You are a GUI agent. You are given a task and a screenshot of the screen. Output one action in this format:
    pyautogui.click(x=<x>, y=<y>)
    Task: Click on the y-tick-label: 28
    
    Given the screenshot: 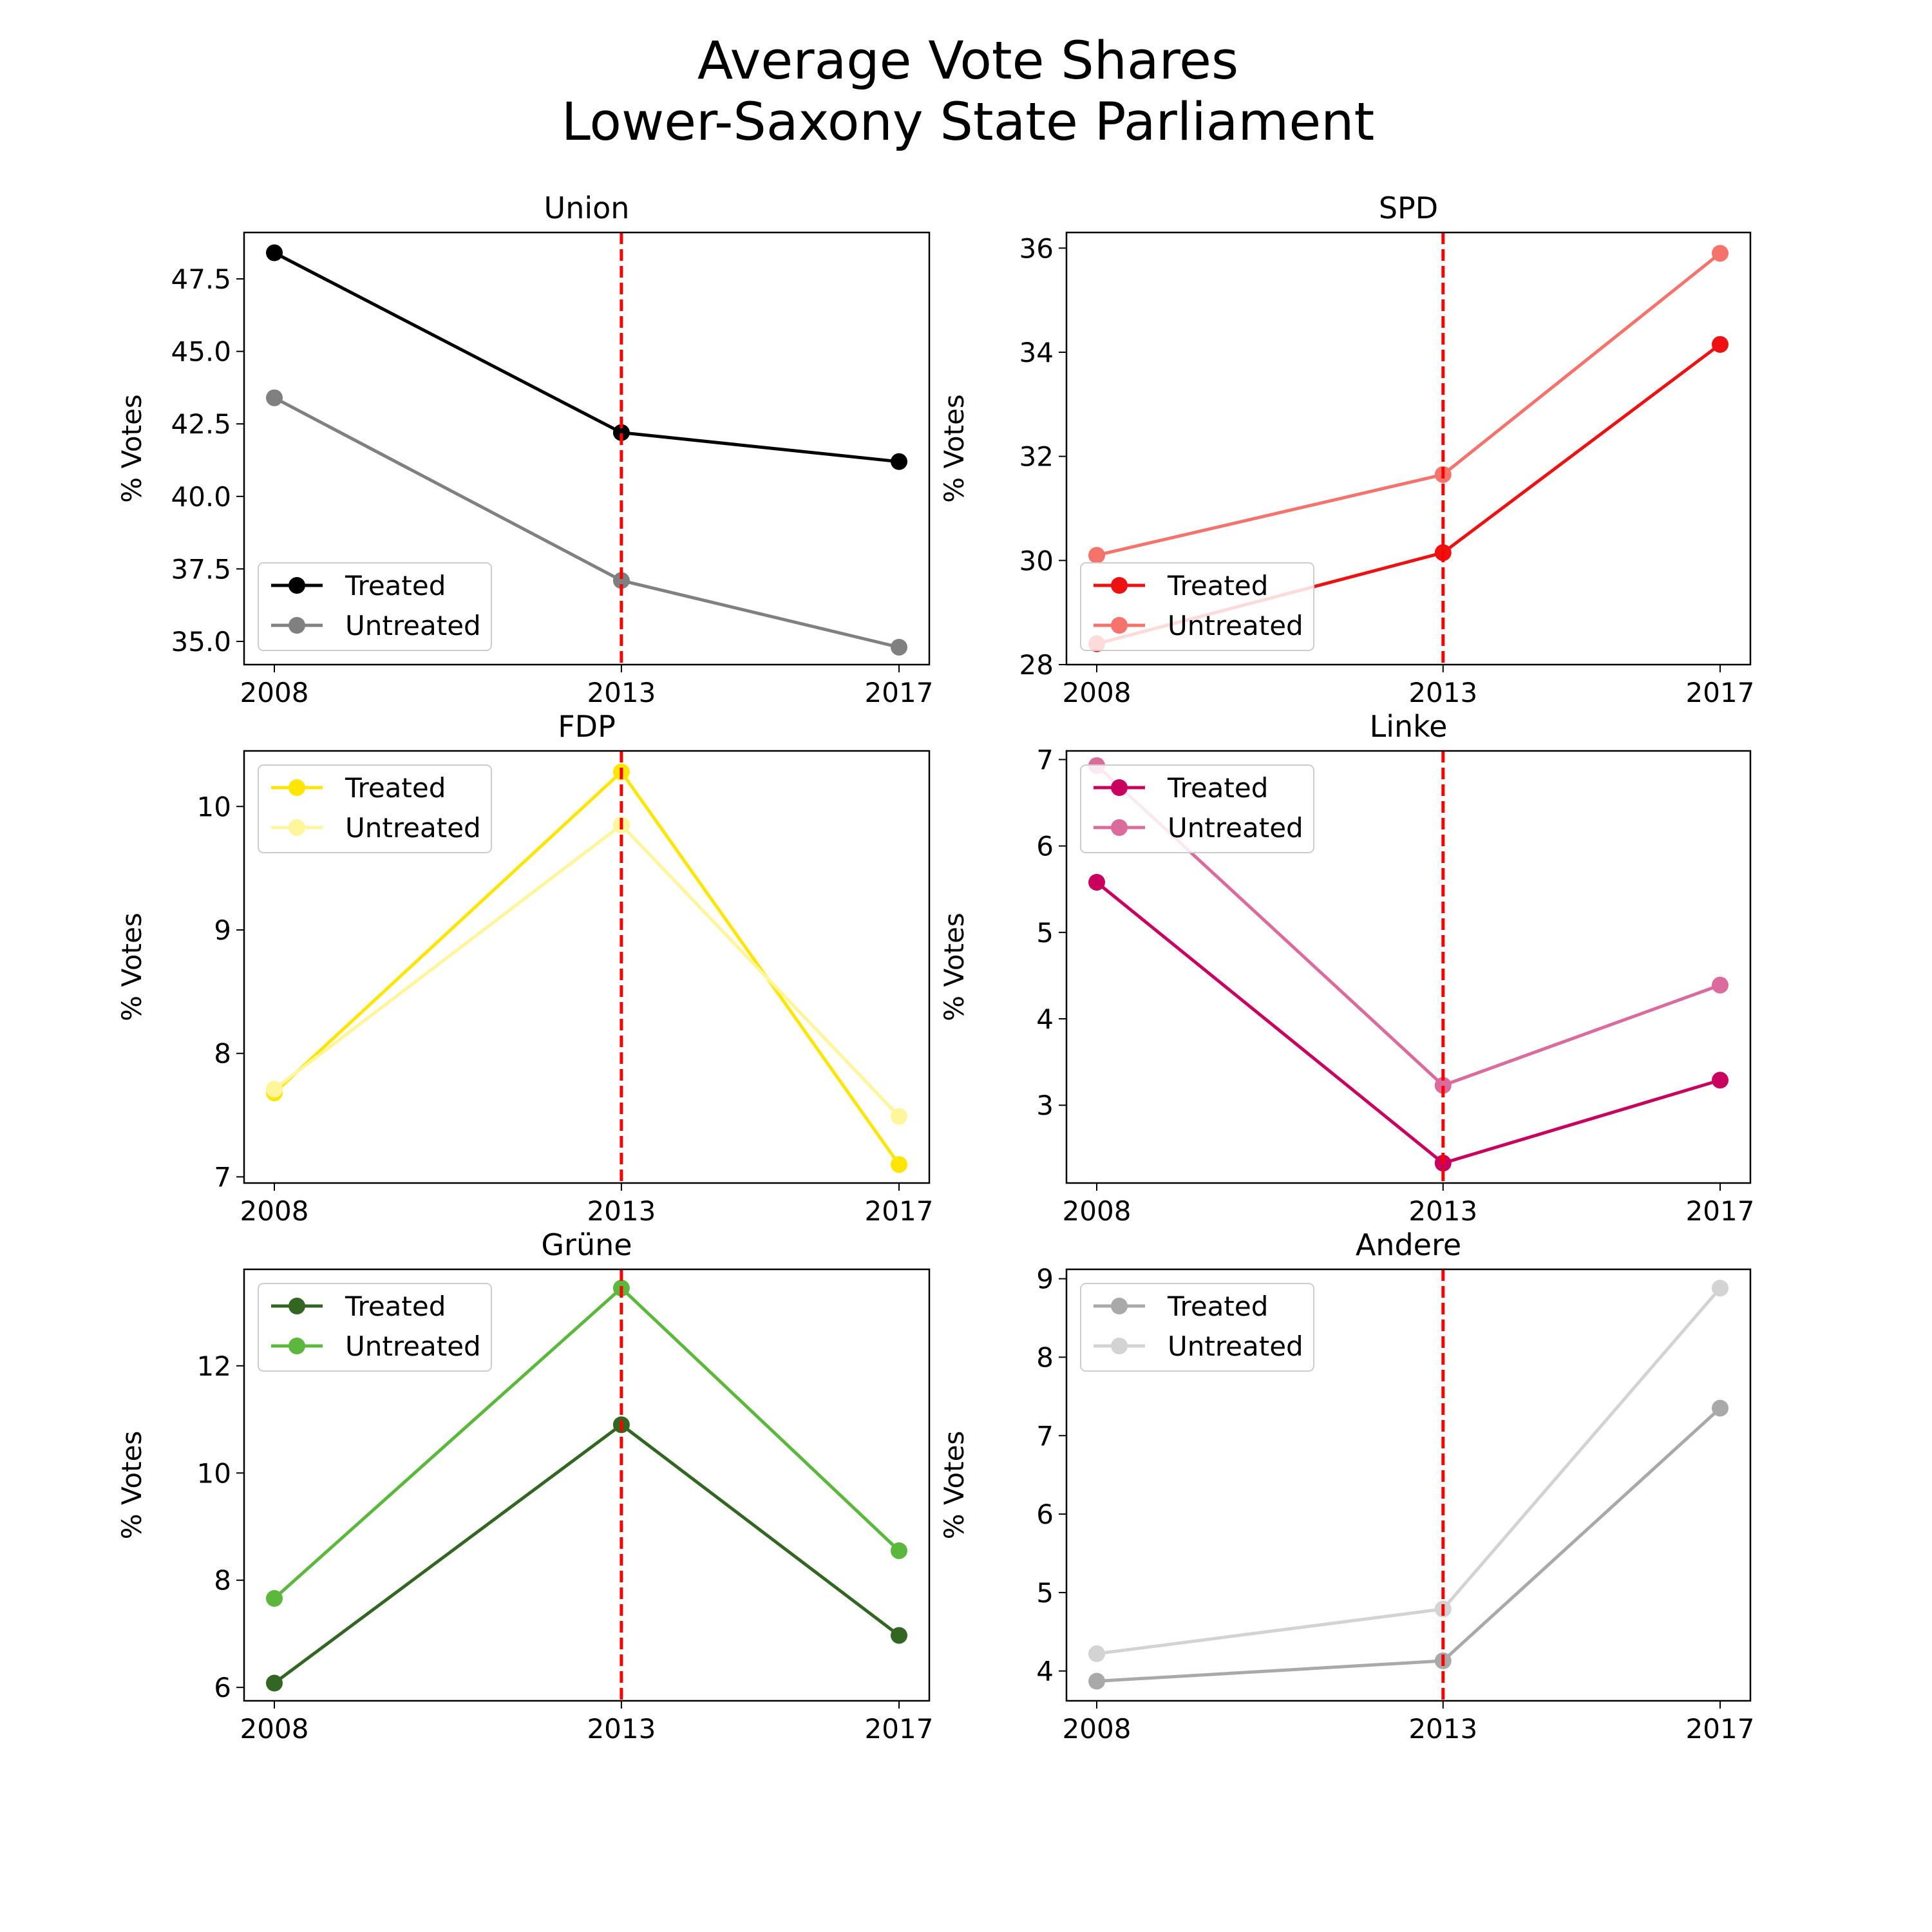 What is the action you would take?
    pyautogui.click(x=1036, y=665)
    